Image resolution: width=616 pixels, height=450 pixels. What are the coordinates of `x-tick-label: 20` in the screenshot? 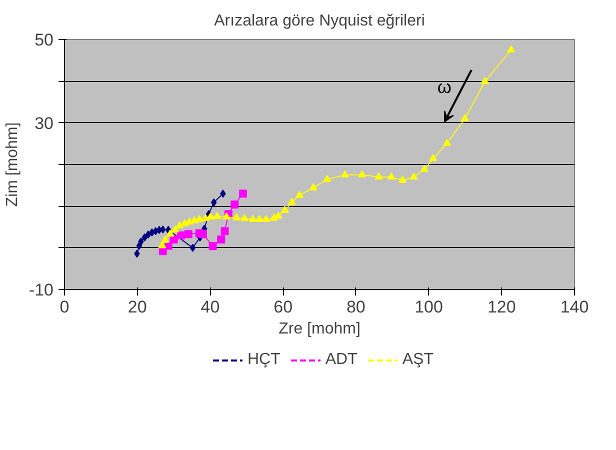 It's located at (137, 307).